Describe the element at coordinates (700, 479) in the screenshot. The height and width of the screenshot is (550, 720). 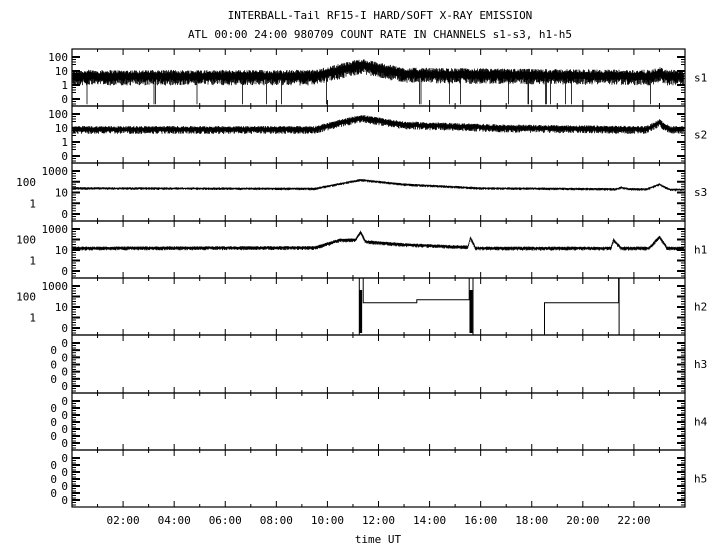
I see `channel-label-h5: h5` at that location.